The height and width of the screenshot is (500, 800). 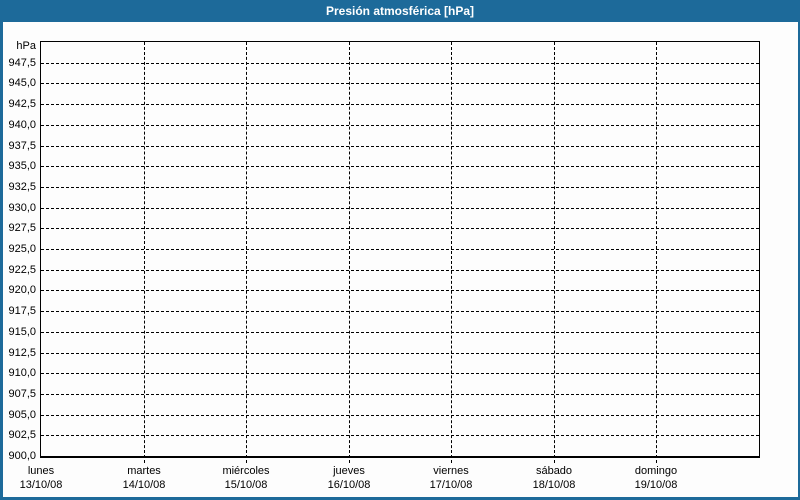 I want to click on y-axis-tick-label: 945,0, so click(x=22, y=83).